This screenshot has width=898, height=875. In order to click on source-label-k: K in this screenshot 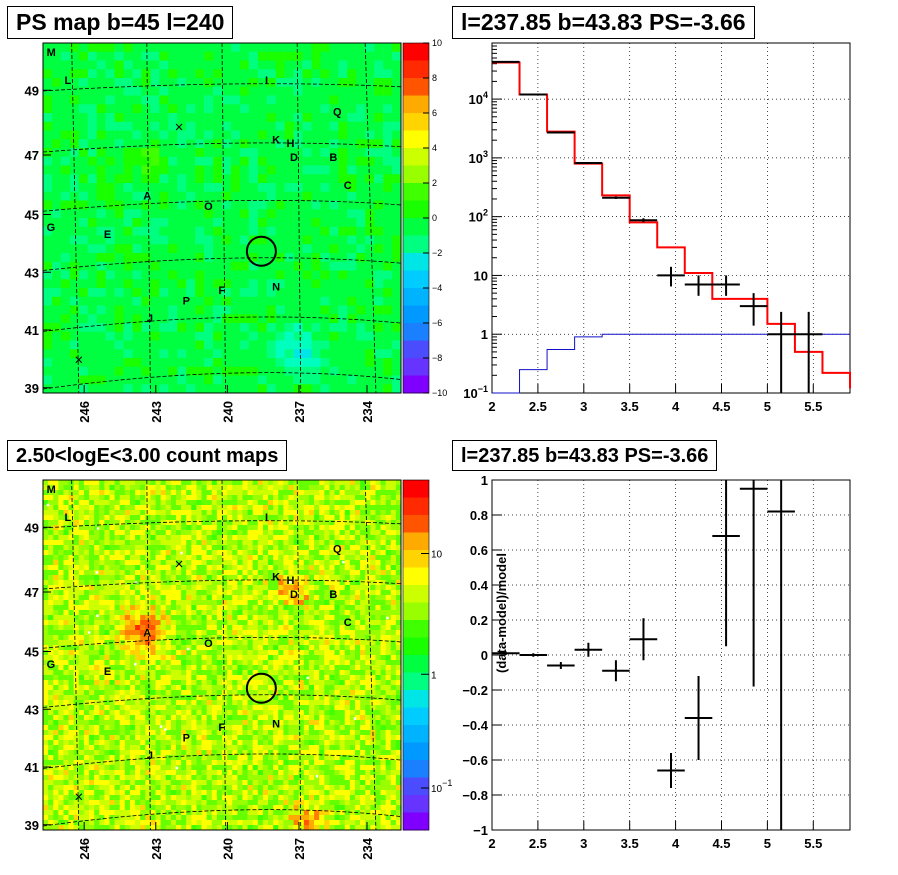, I will do `click(276, 141)`.